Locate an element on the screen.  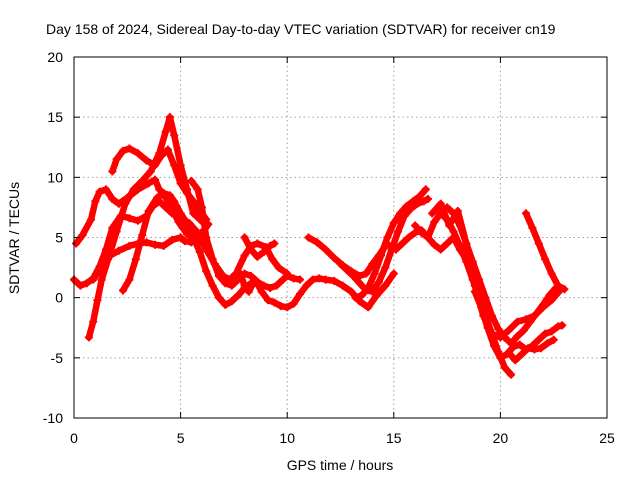
x-tick-label: 0 is located at coordinates (74, 438).